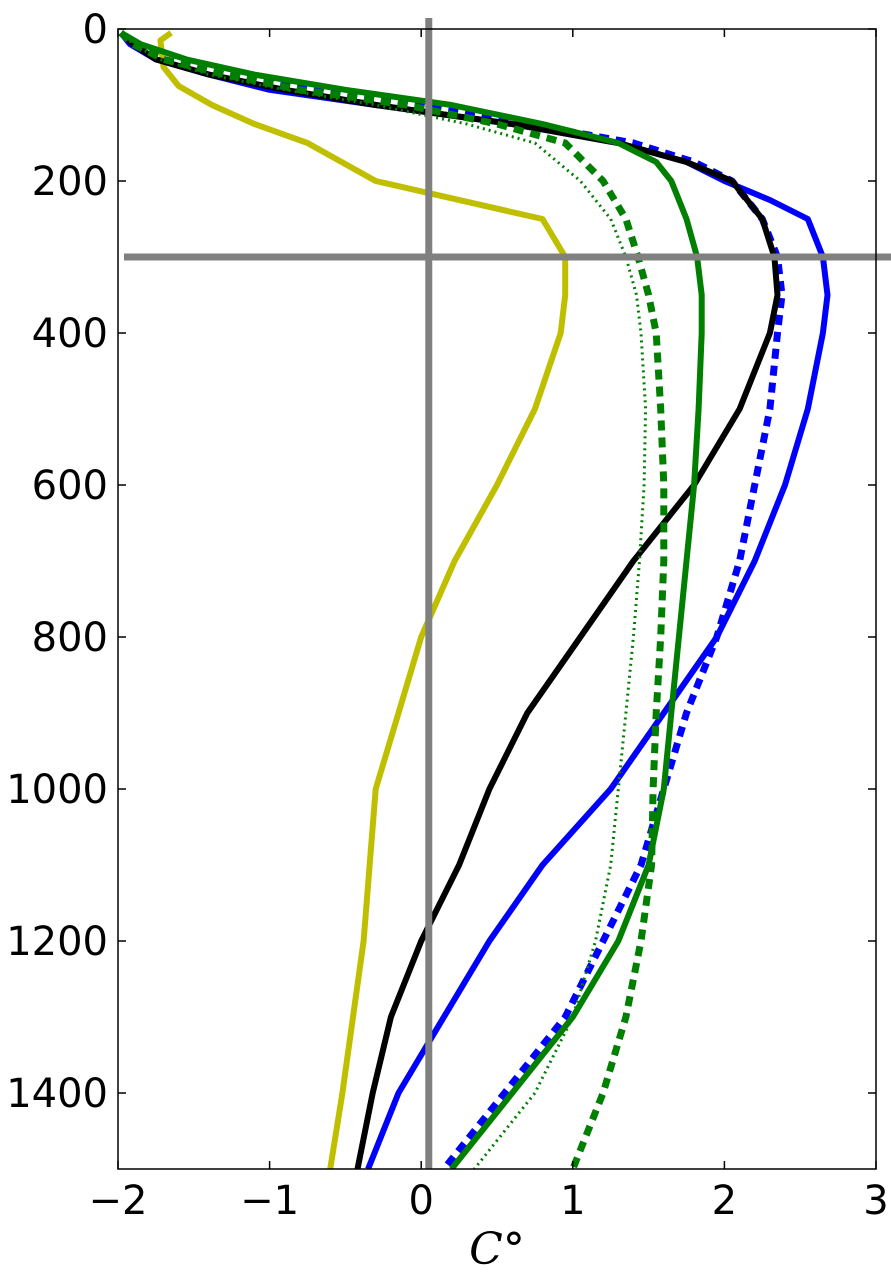 This screenshot has height=1278, width=891. What do you see at coordinates (57, 1094) in the screenshot?
I see `y-tick-label: 1400` at bounding box center [57, 1094].